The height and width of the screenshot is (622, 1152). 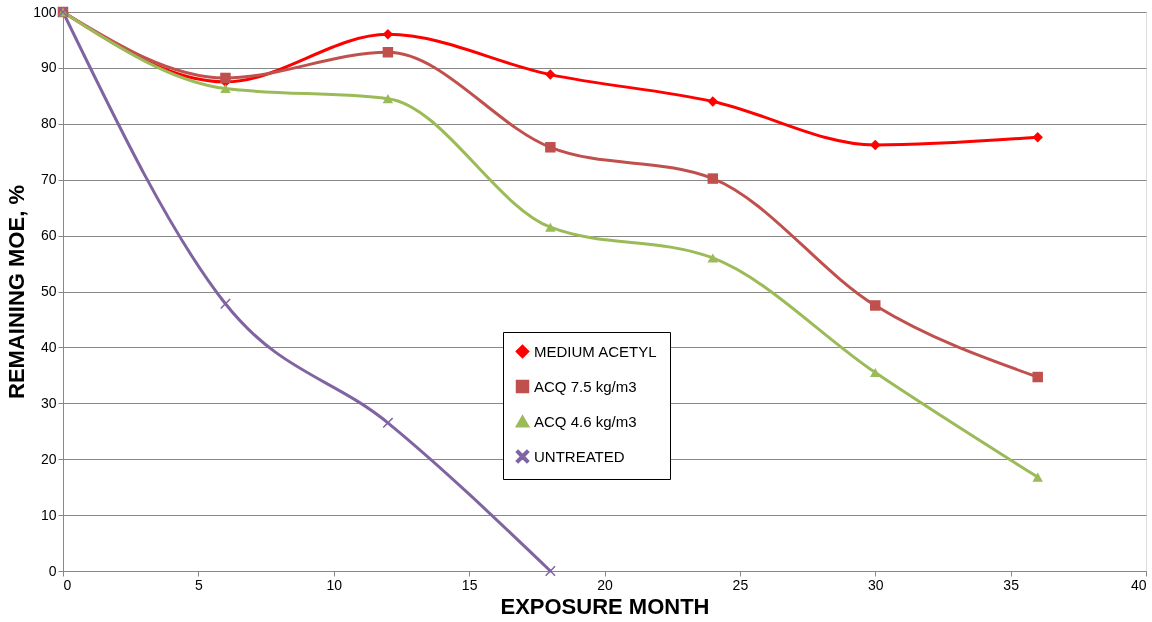 What do you see at coordinates (585, 386) in the screenshot?
I see `legend-label: ACQ 7.5 kg/m3` at bounding box center [585, 386].